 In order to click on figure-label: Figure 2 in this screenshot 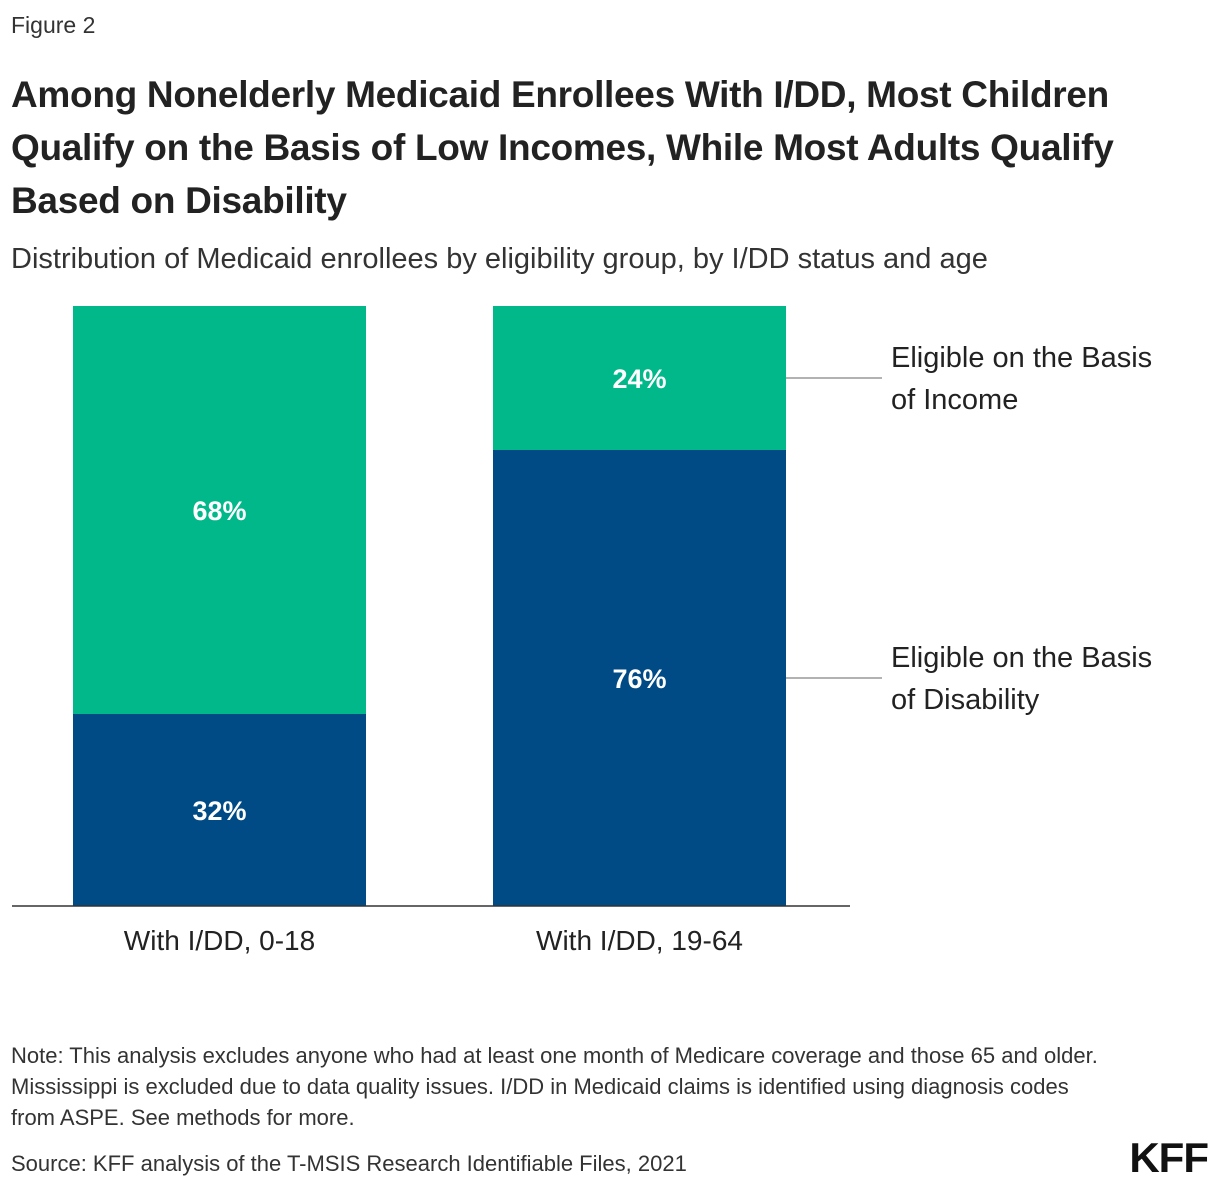, I will do `click(53, 25)`.